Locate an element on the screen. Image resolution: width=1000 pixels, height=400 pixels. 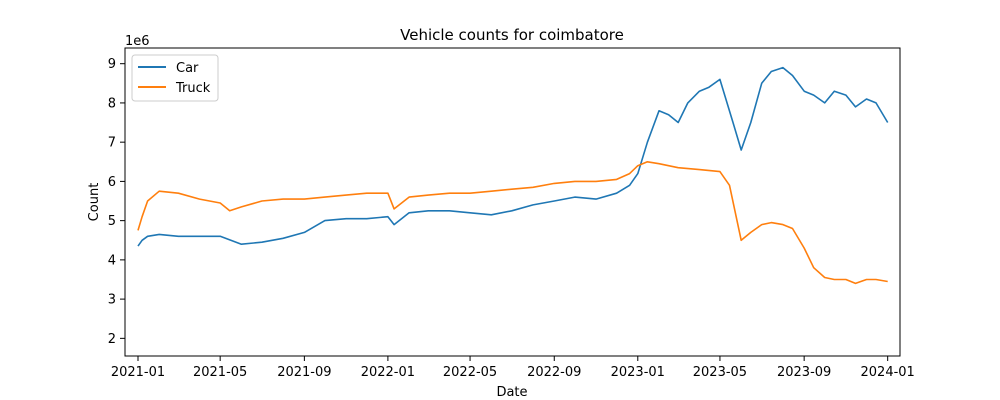
y-tick-label: 8 is located at coordinates (112, 103).